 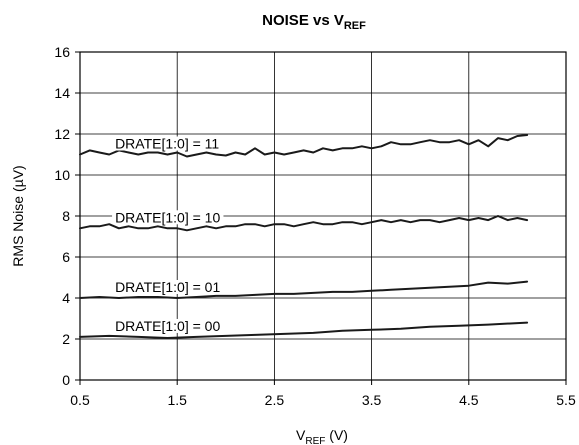 I want to click on series-label-2: DRATE[1:0] = 01, so click(x=167, y=287).